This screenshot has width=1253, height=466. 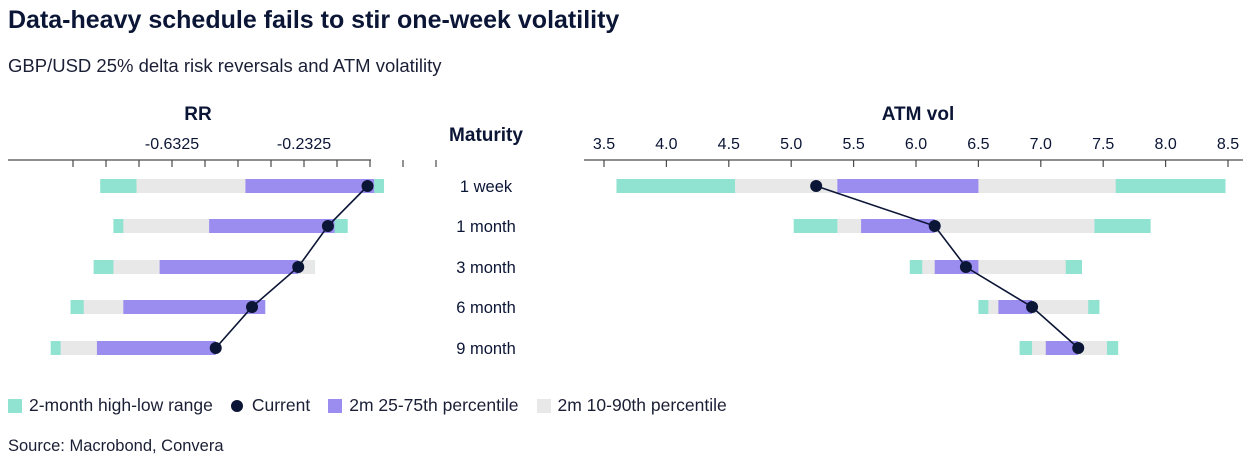 I want to click on legend-item-current: Current, so click(x=270, y=405).